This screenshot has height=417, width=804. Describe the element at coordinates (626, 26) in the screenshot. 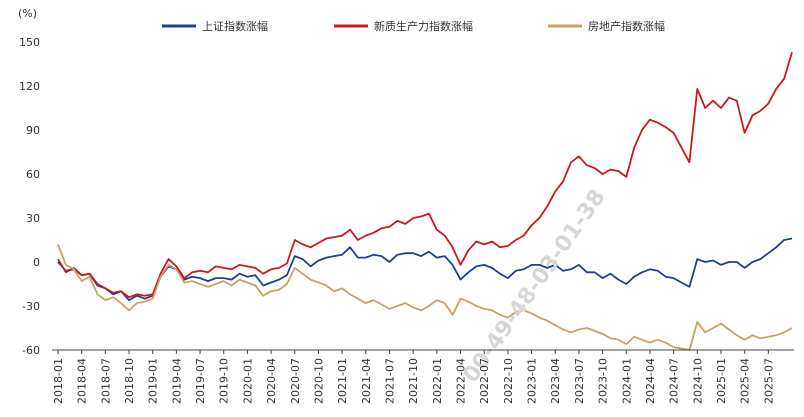

I see `legend-label: 房地产指数涨幅` at that location.